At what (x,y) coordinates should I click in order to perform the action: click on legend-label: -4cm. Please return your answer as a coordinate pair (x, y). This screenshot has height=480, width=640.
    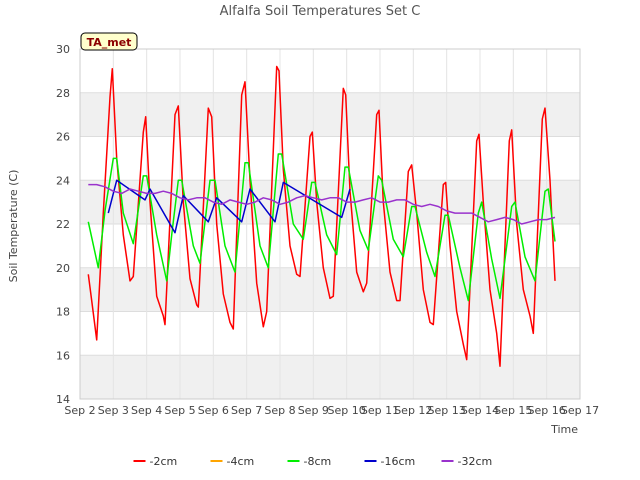
    Looking at the image, I should click on (241, 461).